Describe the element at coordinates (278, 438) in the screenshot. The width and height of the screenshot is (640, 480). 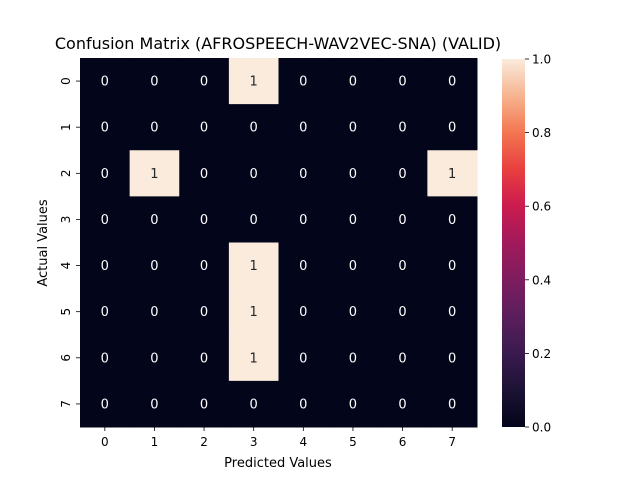
I see `x-axis-ticks: 0 1 2 3 4 5 6 7` at that location.